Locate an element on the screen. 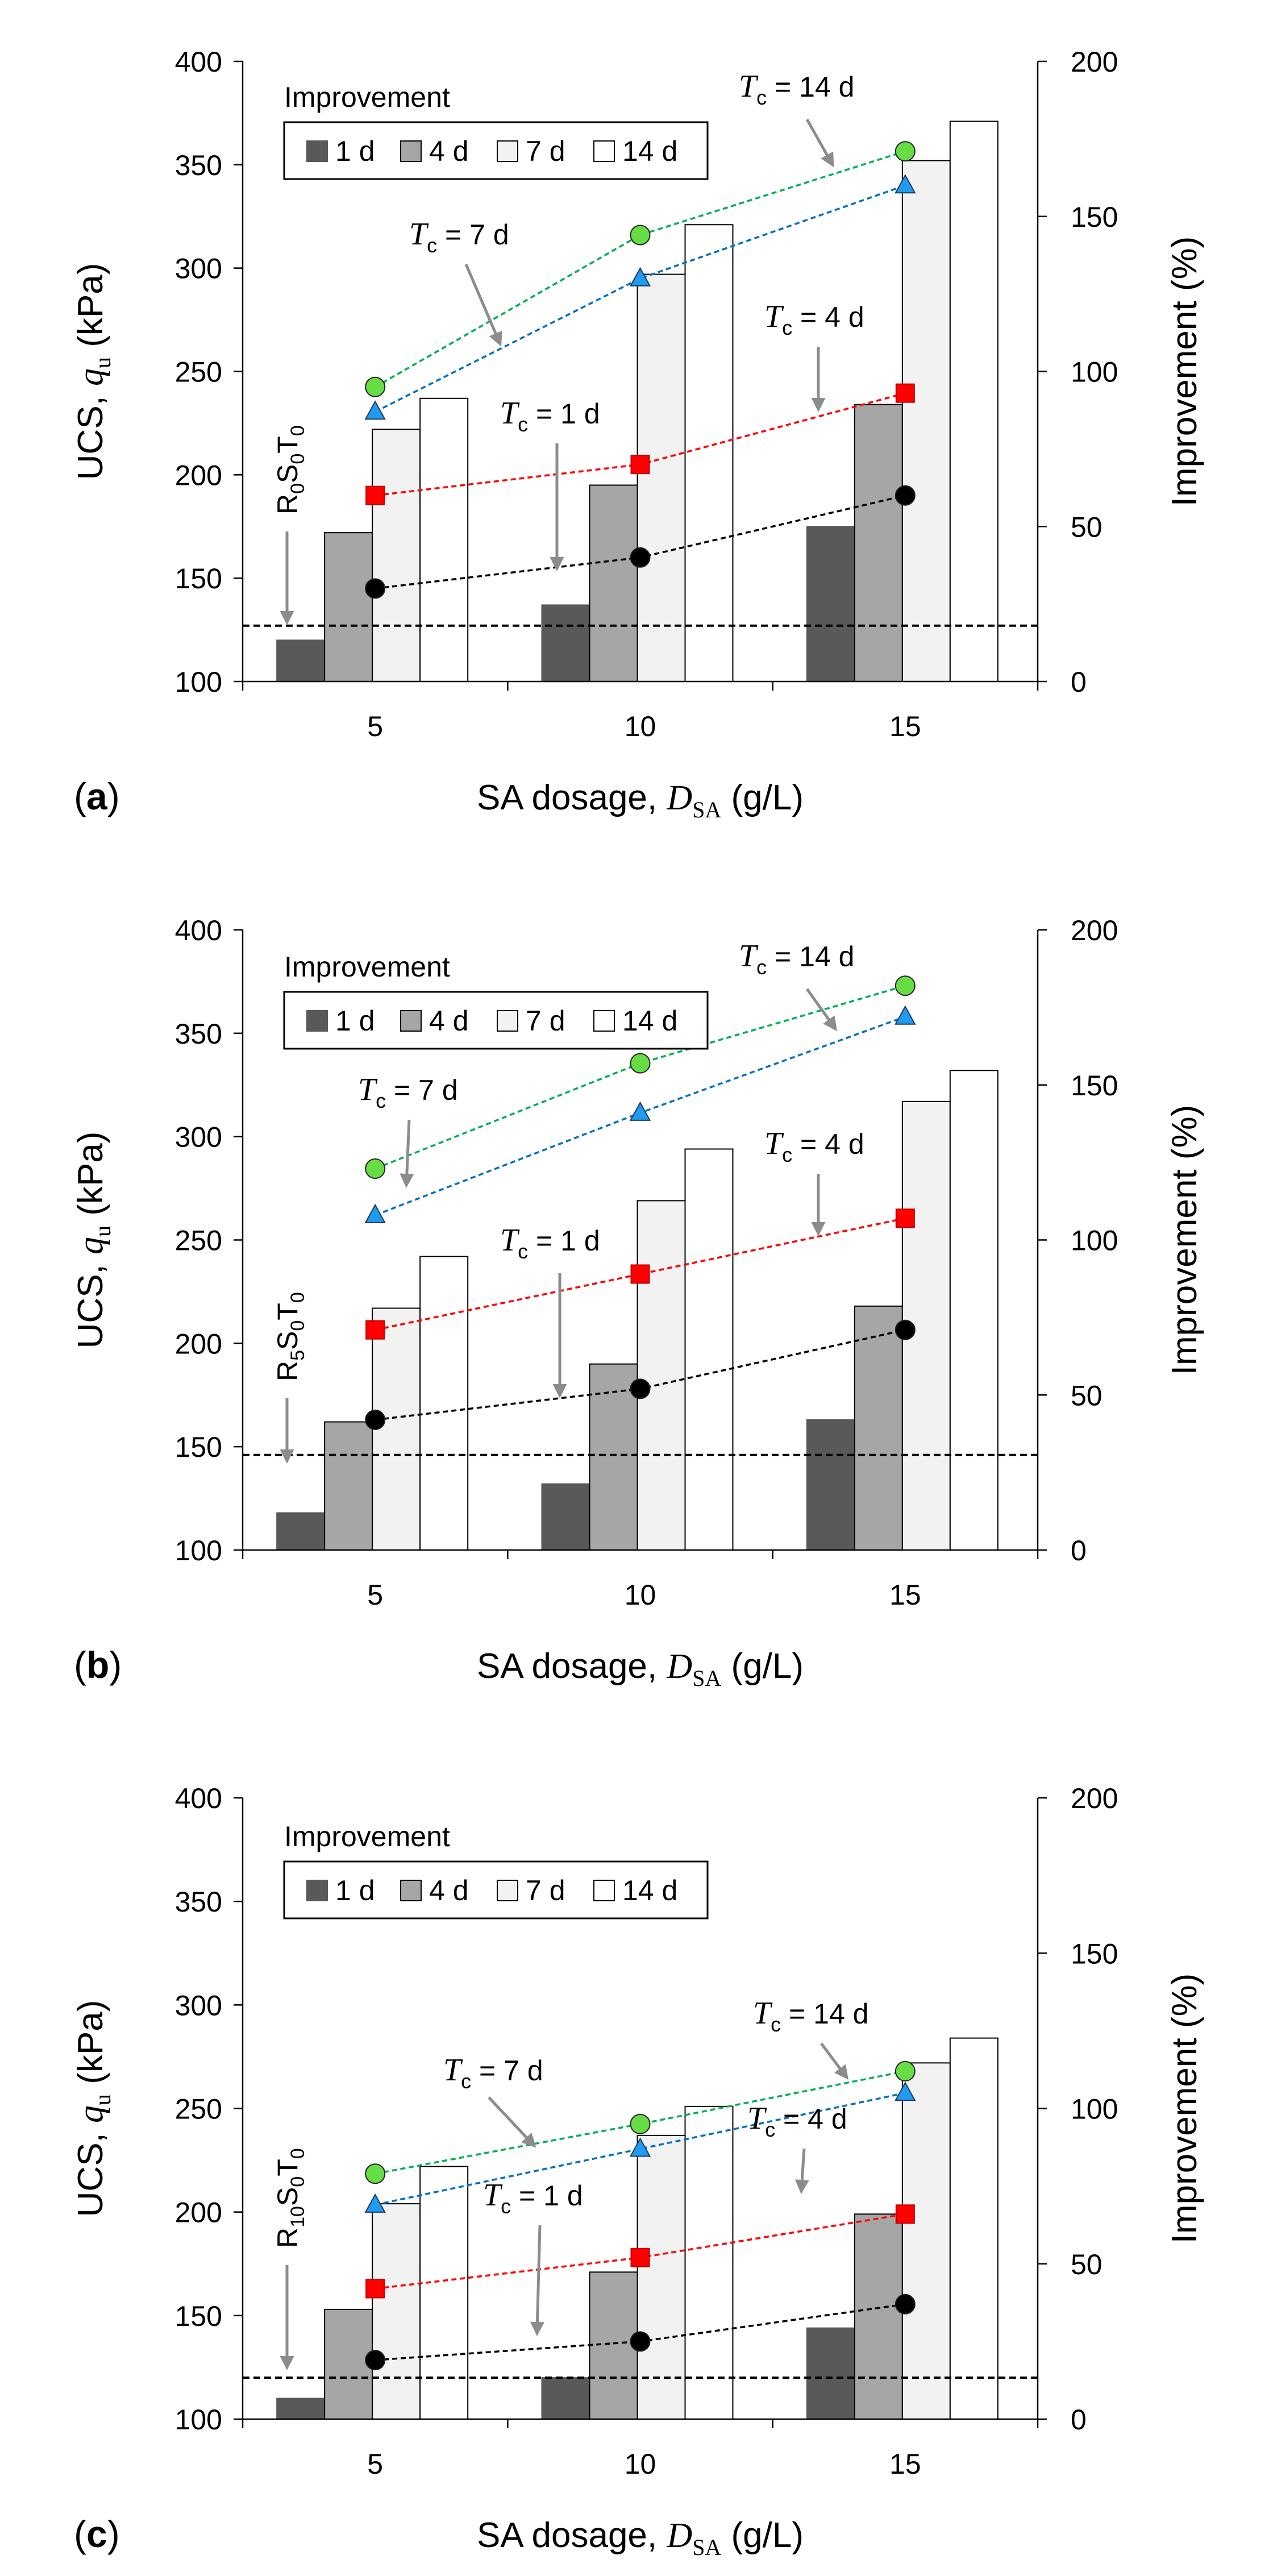 This screenshot has height=2576, width=1273. tc-label-4d: Tc = 4 d is located at coordinates (814, 319).